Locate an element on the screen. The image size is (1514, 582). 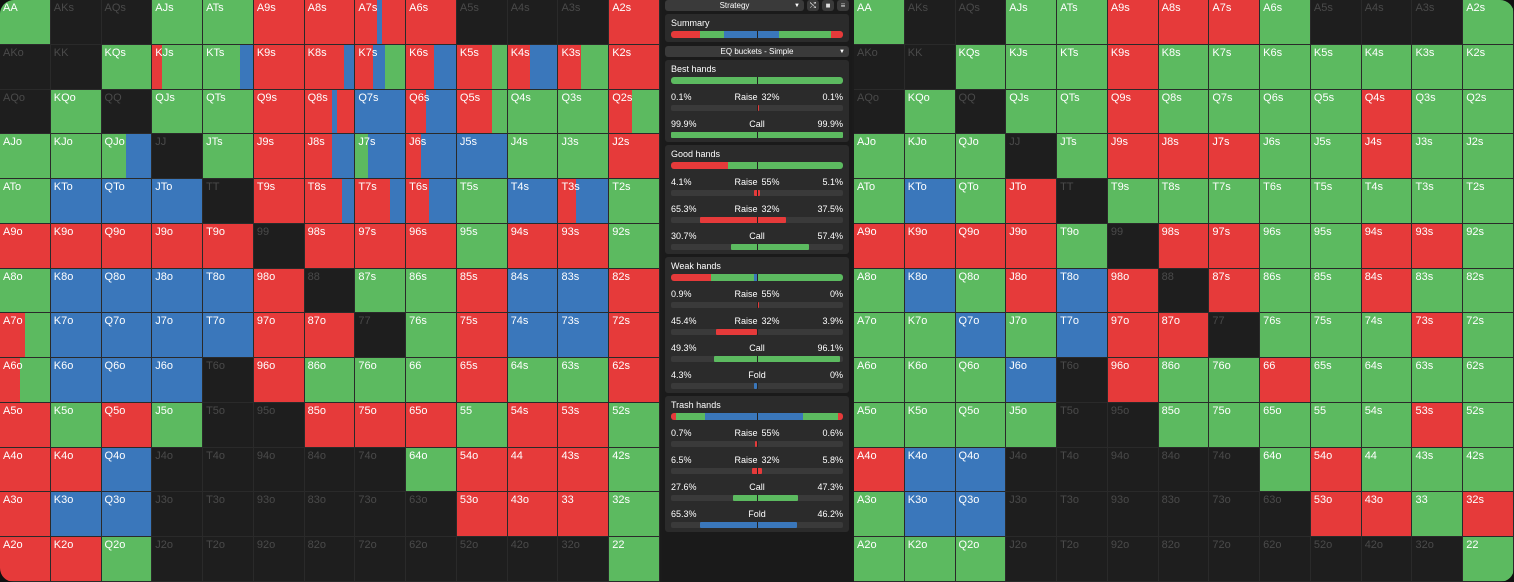
hand-cell: 54o is located at coordinates (1336, 470).